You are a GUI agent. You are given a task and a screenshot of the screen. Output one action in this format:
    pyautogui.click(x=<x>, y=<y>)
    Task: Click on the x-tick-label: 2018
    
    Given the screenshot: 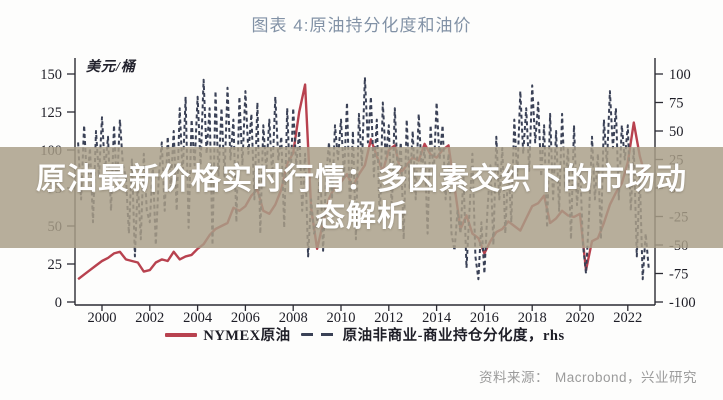 What is the action you would take?
    pyautogui.click(x=532, y=318)
    